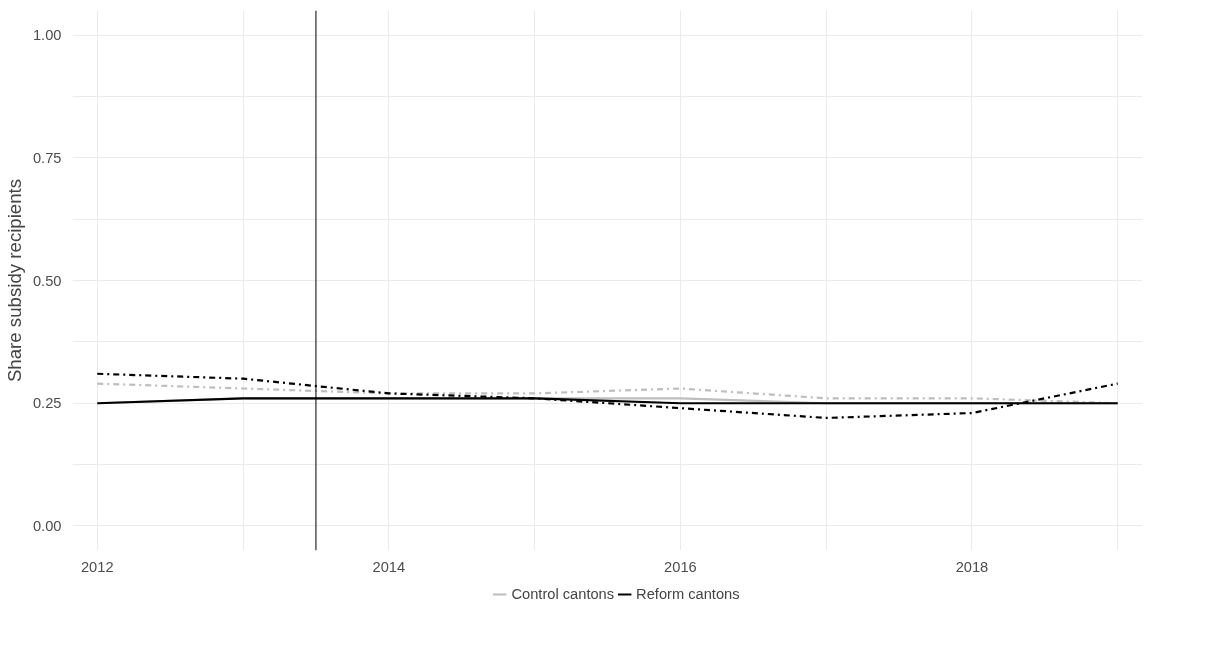 Image resolution: width=1206 pixels, height=672 pixels. Describe the element at coordinates (680, 566) in the screenshot. I see `x-tick-label: 2016` at that location.